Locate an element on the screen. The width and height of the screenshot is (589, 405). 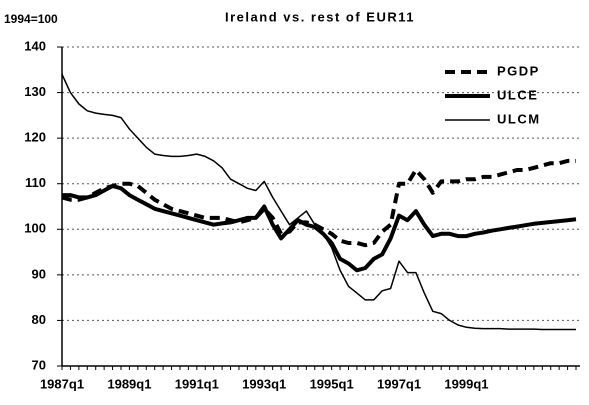
x-tick-label: 1997q1 is located at coordinates (399, 383).